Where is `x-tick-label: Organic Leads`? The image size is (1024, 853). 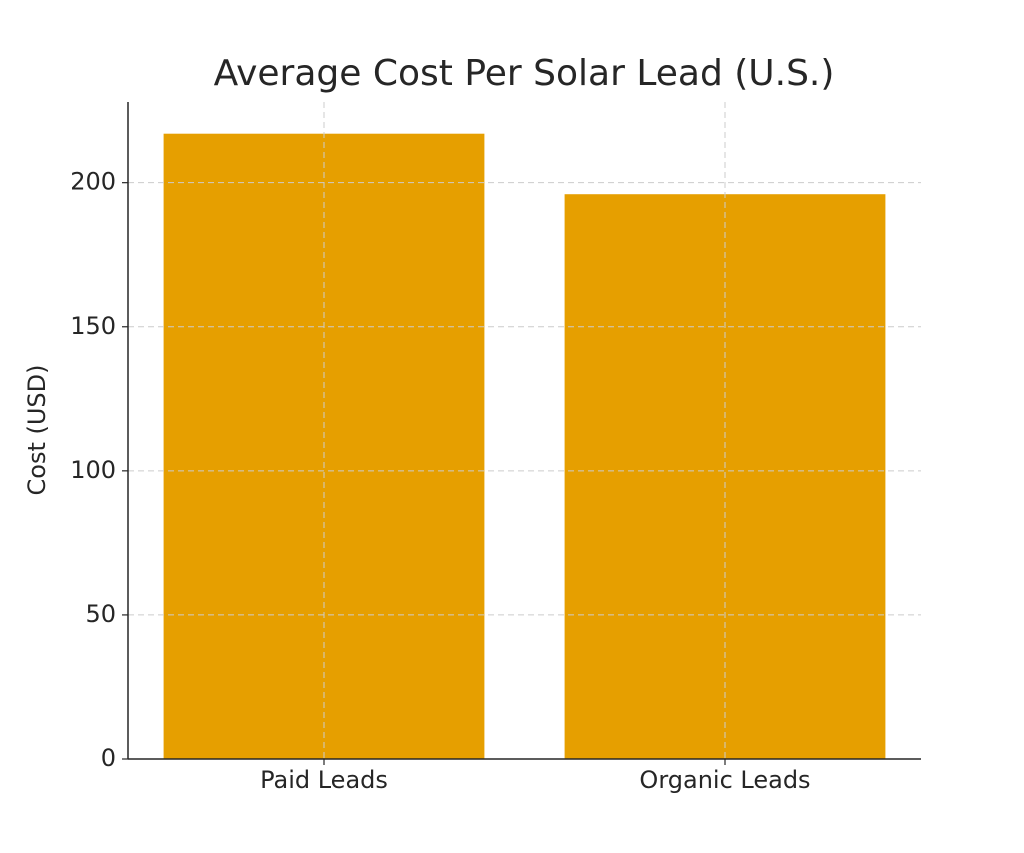 x-tick-label: Organic Leads is located at coordinates (724, 780).